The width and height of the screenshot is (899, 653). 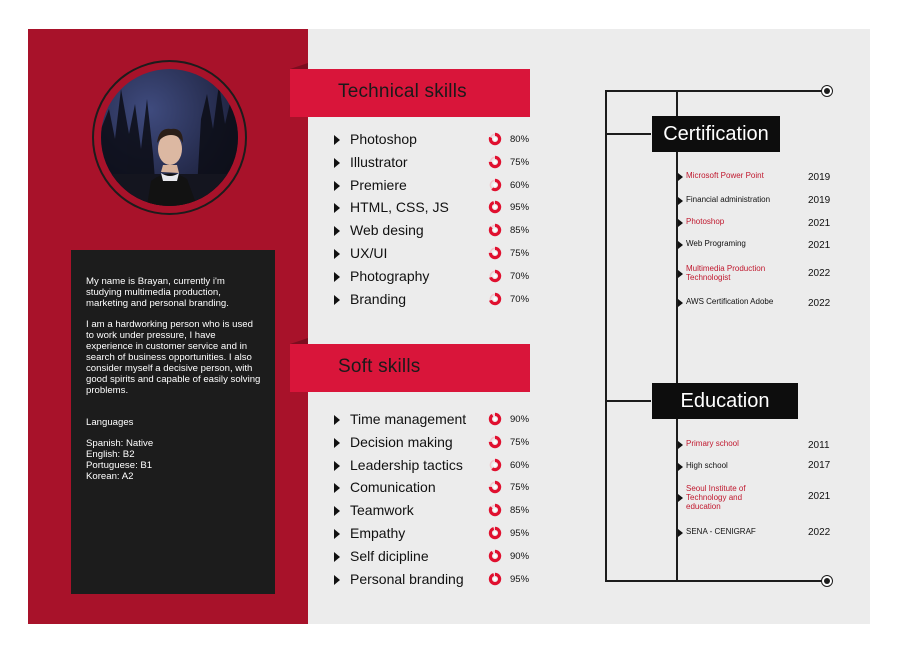 I want to click on skill-percent: 95%, so click(x=520, y=579).